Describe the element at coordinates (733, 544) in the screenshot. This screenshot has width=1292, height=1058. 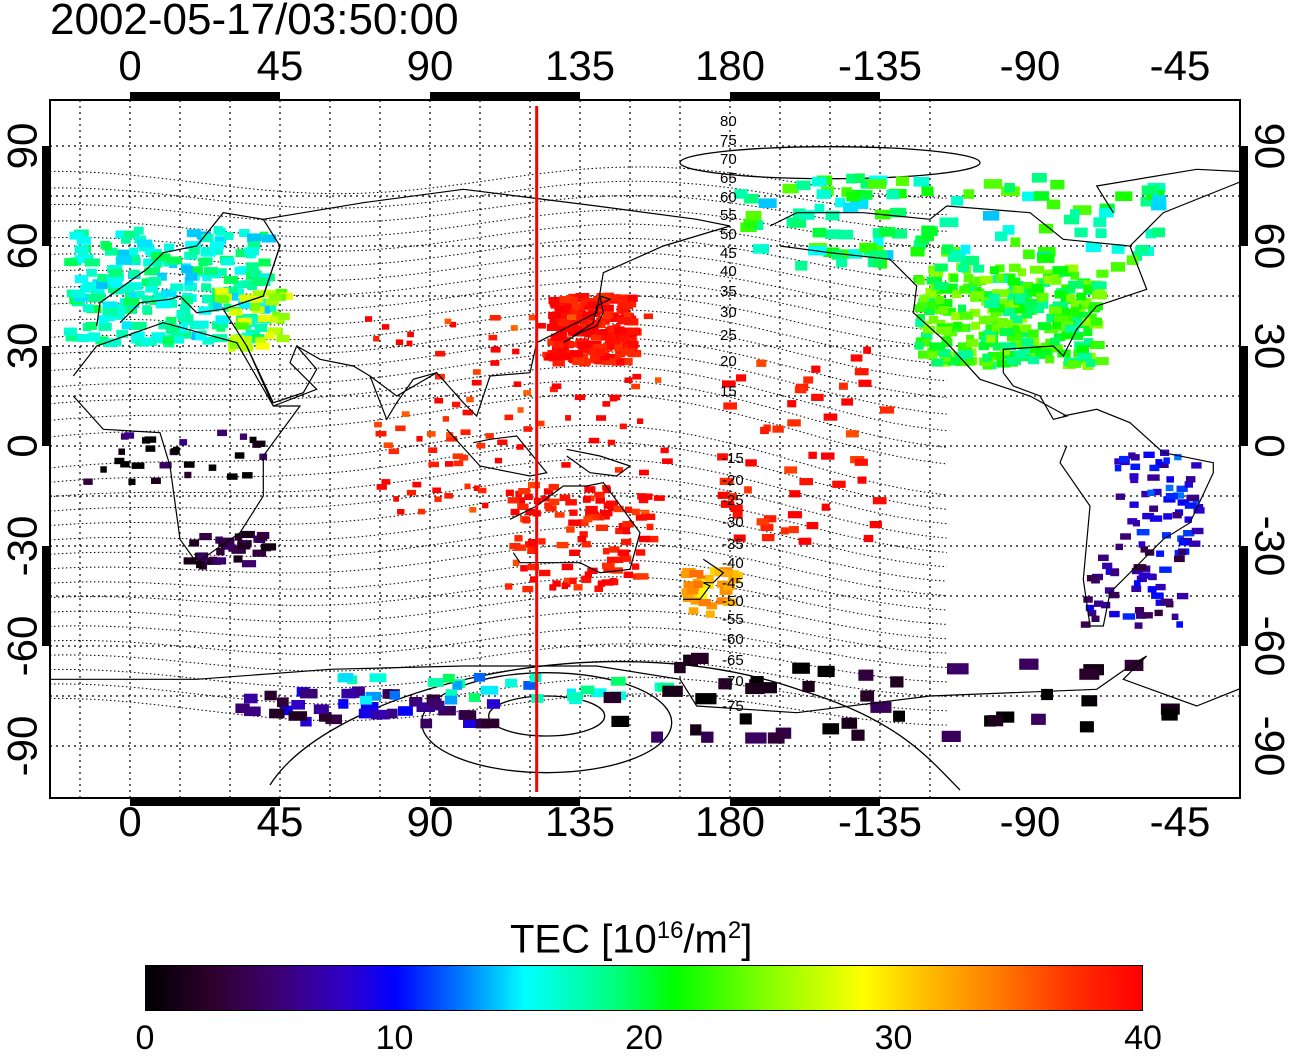
I see `contour-label: -35` at that location.